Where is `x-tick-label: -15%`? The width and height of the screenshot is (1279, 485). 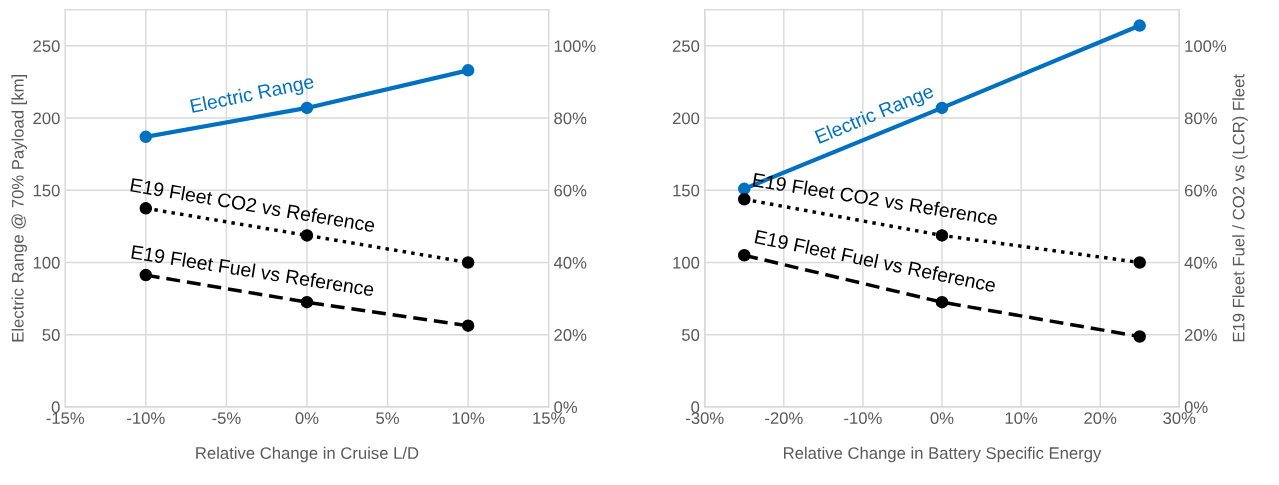 x-tick-label: -15% is located at coordinates (65, 418).